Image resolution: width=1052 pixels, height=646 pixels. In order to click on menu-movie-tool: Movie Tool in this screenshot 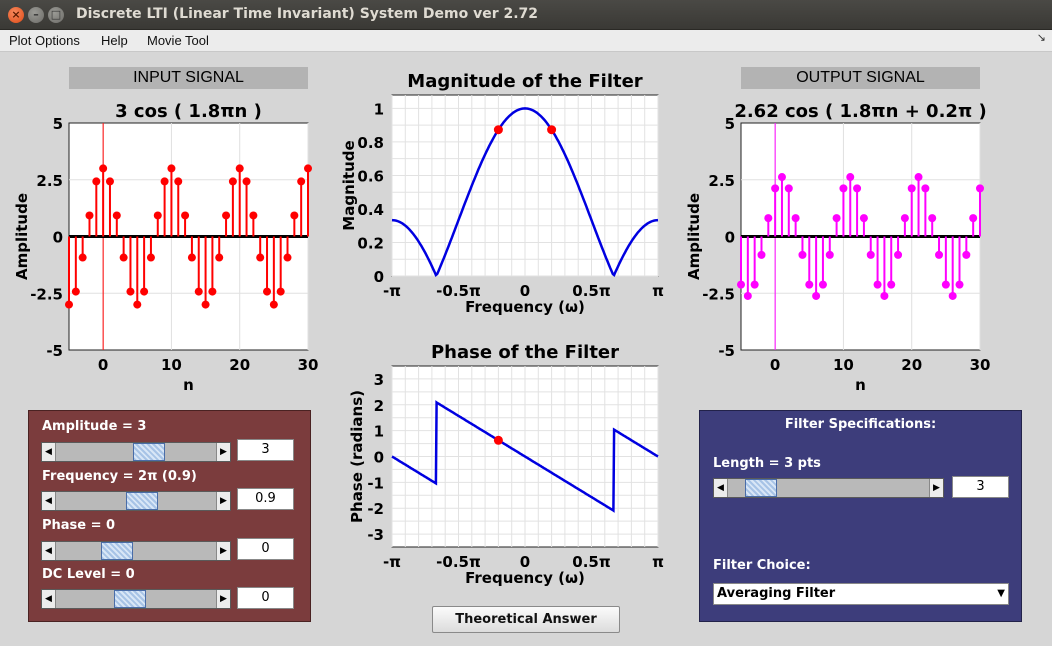, I will do `click(178, 40)`.